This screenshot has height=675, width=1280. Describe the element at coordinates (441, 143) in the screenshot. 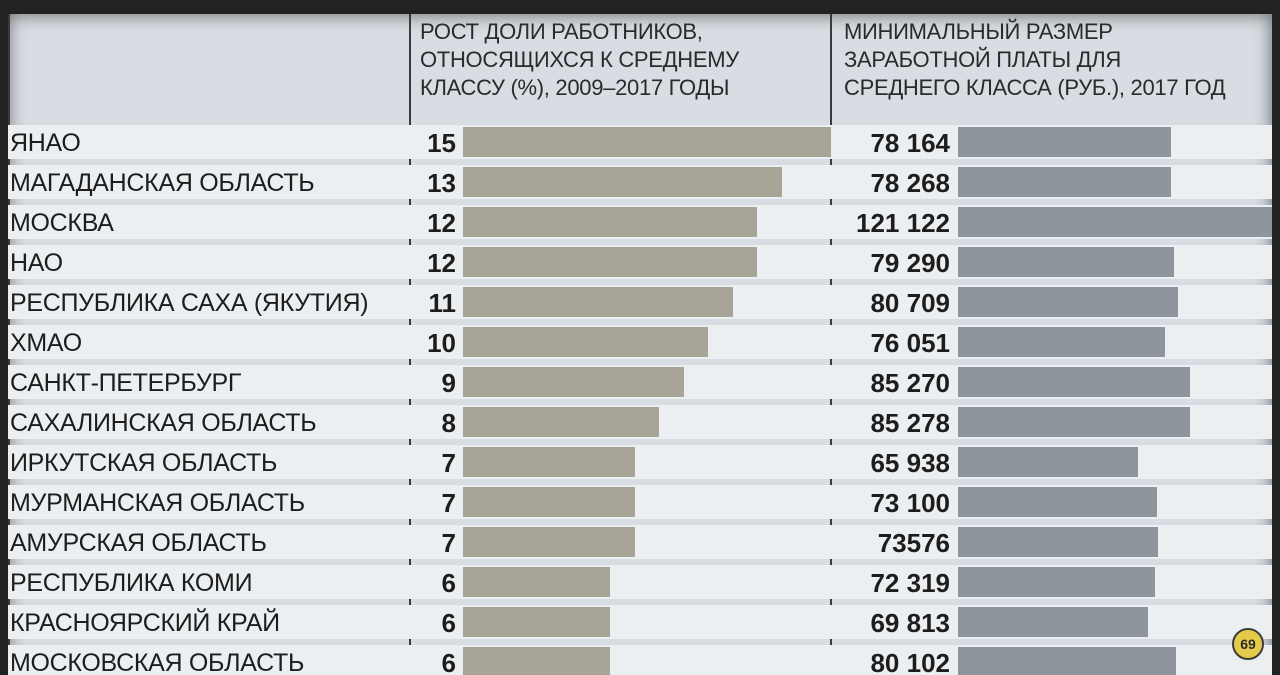

I see `growth-value-label: 15` at that location.